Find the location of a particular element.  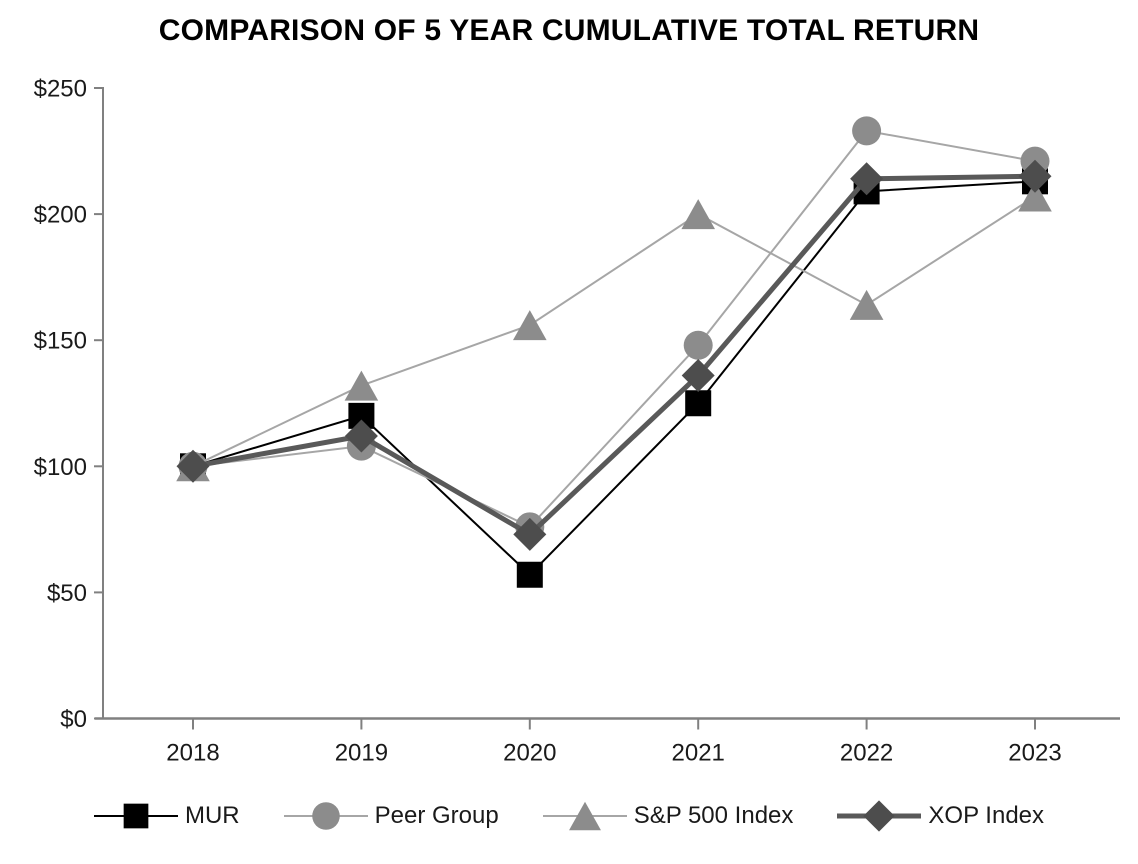

sandp-500-index-legend-marker is located at coordinates (584, 816).